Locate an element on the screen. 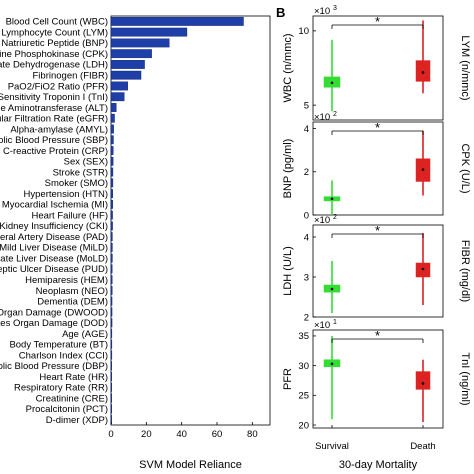  bar-category-label: Myocardial Ischemia (MI) is located at coordinates (55, 205).